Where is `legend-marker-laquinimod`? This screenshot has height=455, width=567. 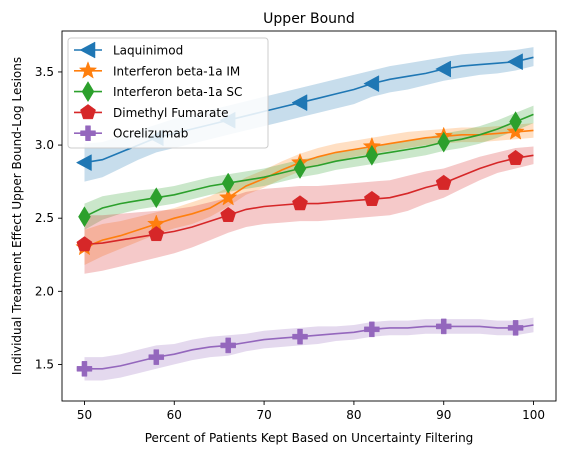
legend-marker-laquinimod is located at coordinates (87, 50).